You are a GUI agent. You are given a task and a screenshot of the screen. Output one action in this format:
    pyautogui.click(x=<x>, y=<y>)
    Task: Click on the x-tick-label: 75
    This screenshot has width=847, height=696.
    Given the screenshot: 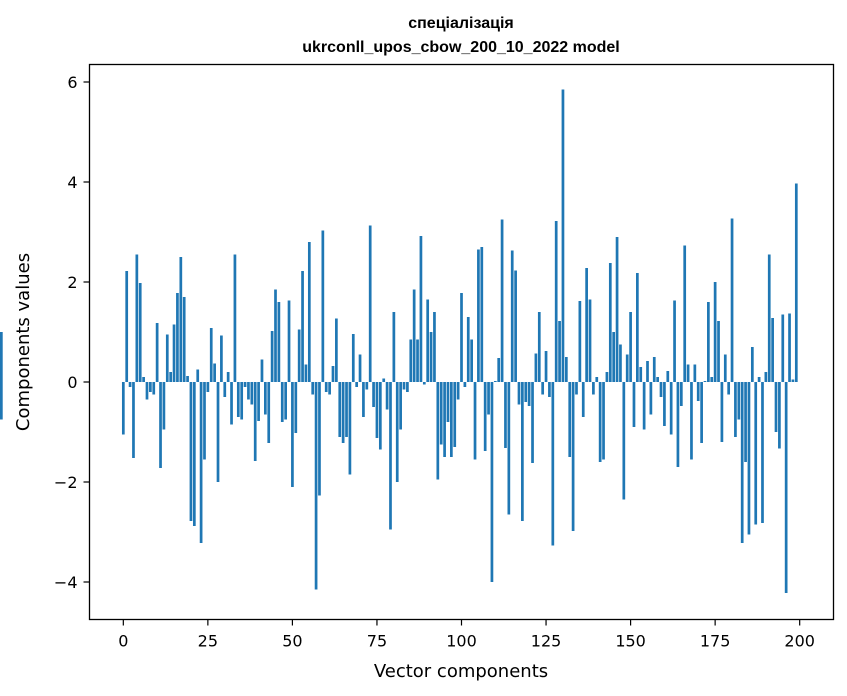 What is the action you would take?
    pyautogui.click(x=377, y=641)
    